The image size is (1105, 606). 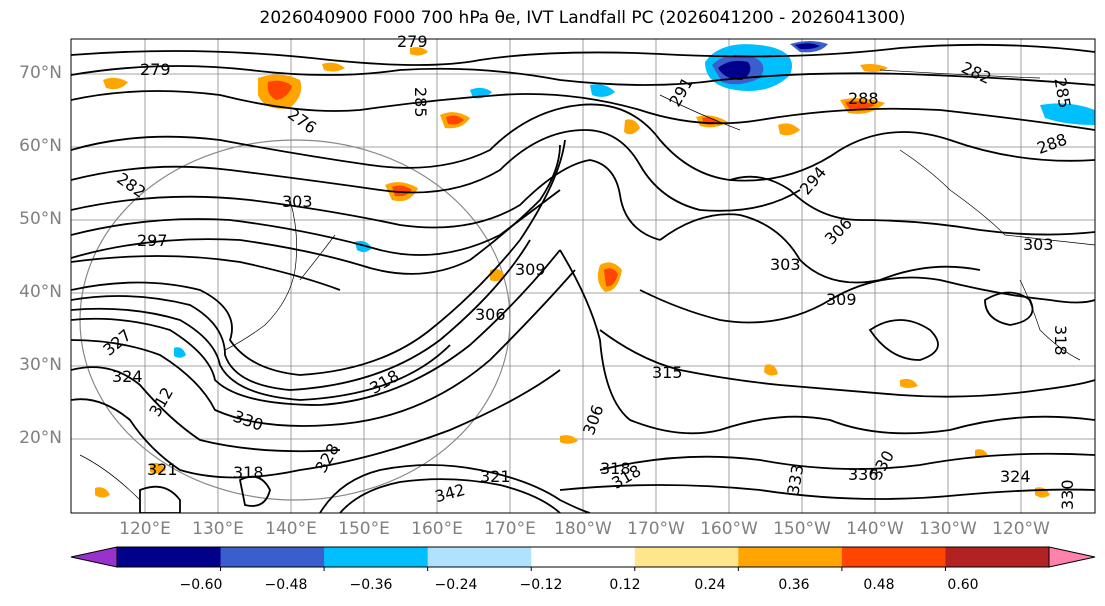 What do you see at coordinates (1072, 557) in the screenshot?
I see `colorbar-extend-high` at bounding box center [1072, 557].